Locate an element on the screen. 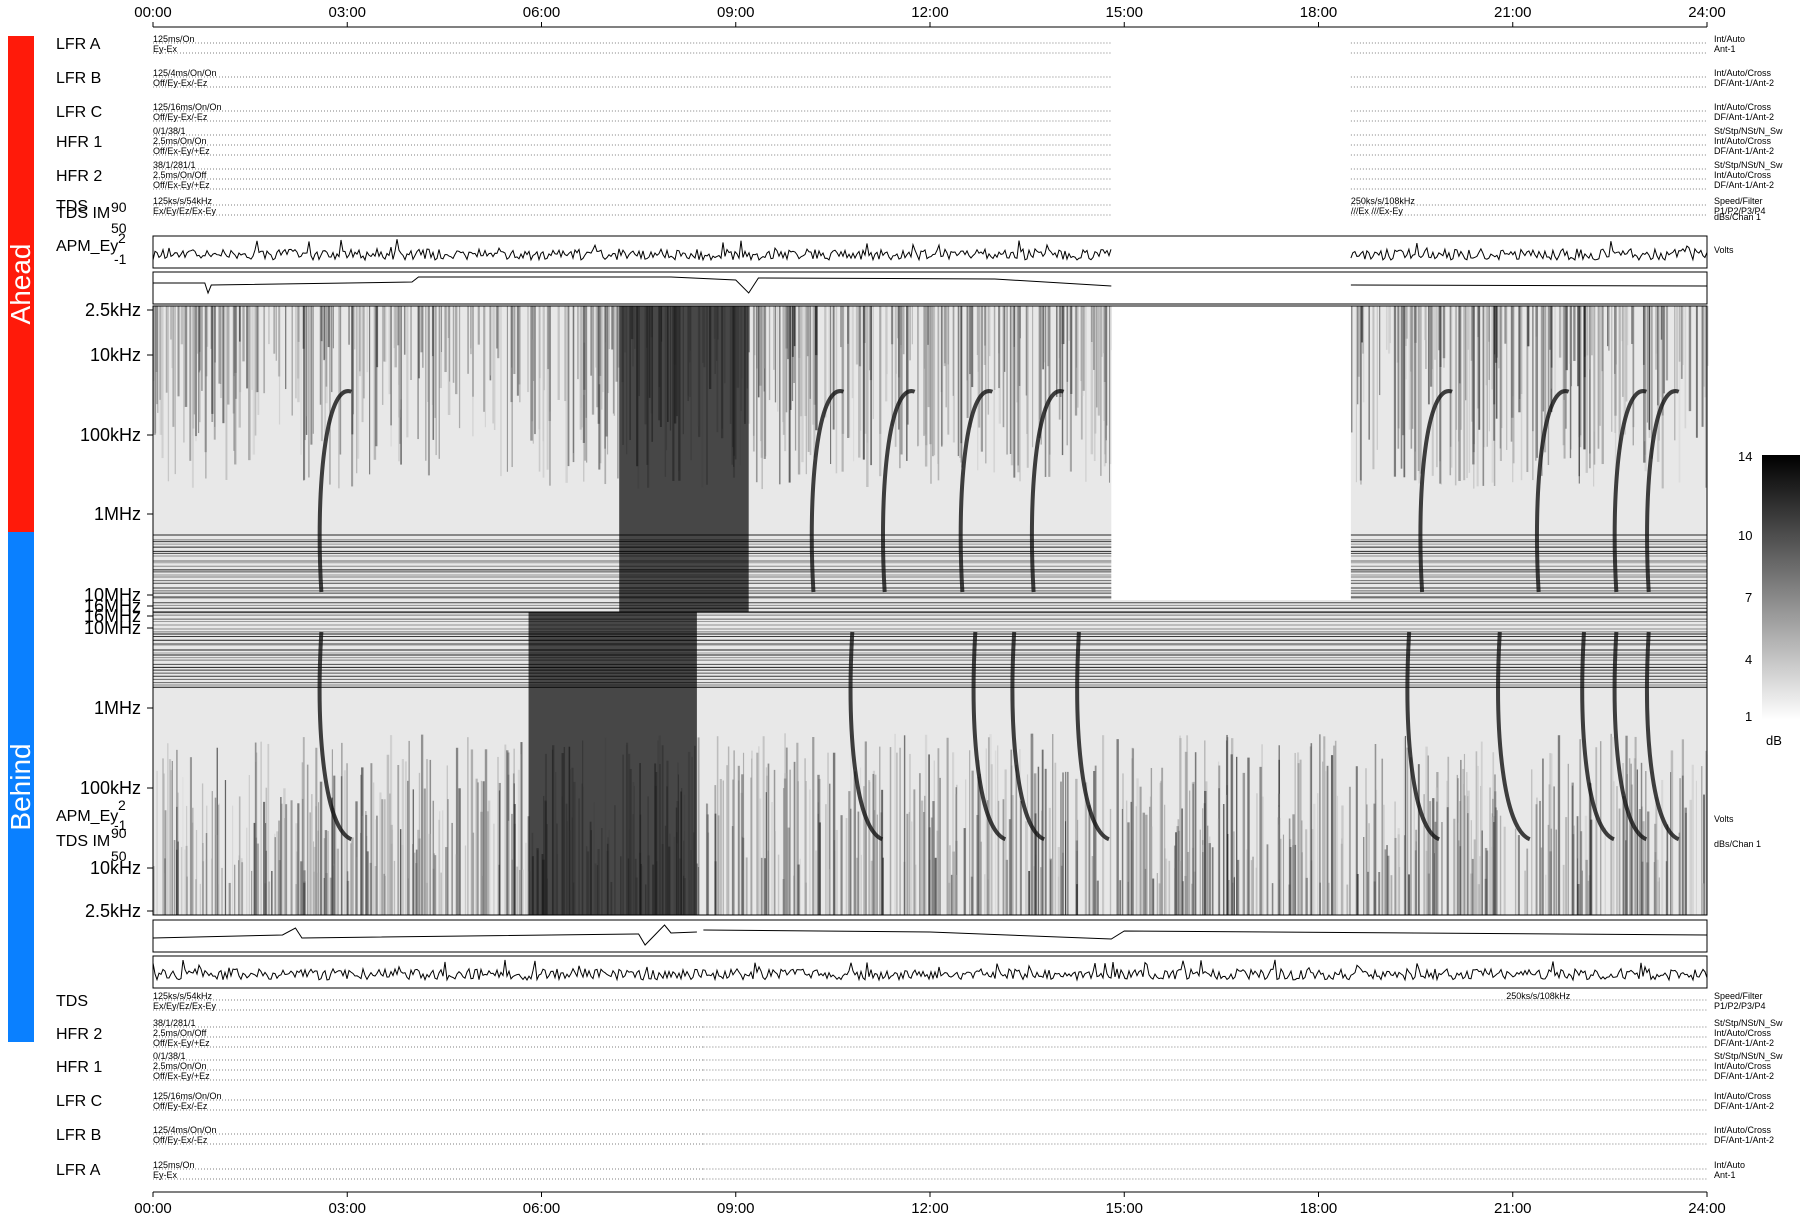 Image resolution: width=1801 pixels, height=1221 pixels. burst-arc is located at coordinates (1662, 491).